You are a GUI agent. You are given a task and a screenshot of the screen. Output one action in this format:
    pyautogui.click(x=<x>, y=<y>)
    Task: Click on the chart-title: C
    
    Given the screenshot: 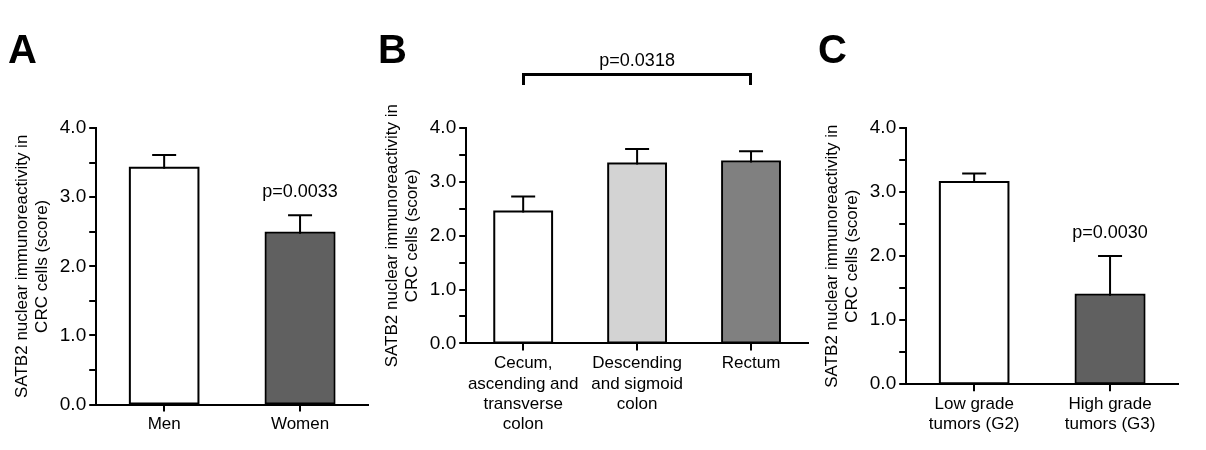 What is the action you would take?
    pyautogui.click(x=832, y=49)
    